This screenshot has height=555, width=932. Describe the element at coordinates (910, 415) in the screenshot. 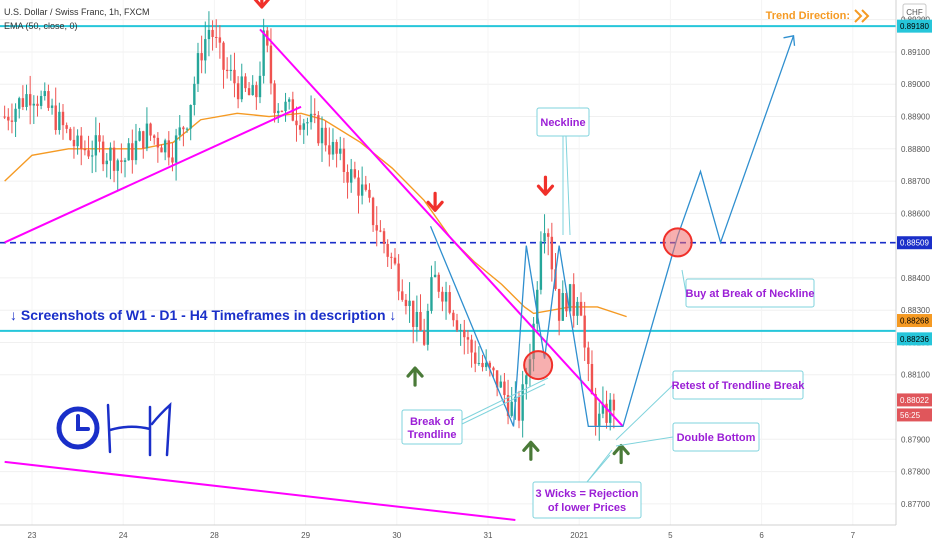

I see `price-tag-label: 56:25` at that location.